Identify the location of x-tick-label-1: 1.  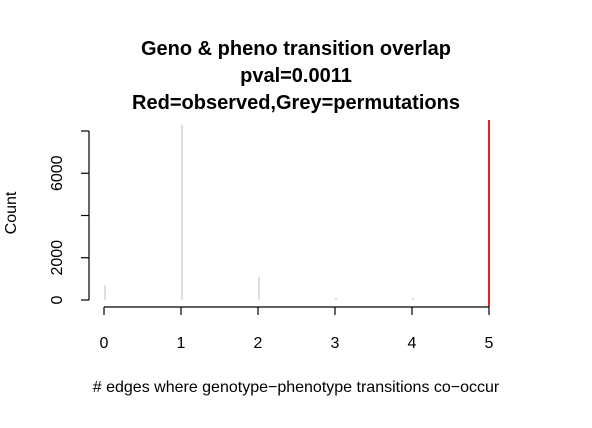
(181, 343).